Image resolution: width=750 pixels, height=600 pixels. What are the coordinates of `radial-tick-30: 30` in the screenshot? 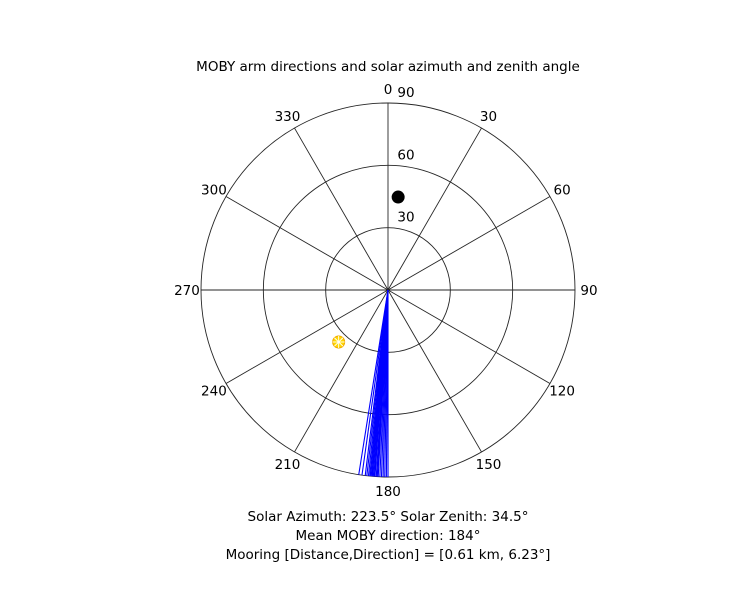 It's located at (405, 218).